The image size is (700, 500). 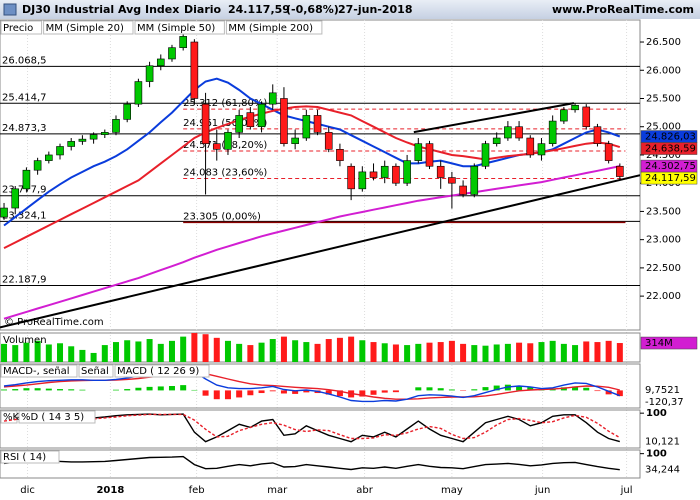 I want to click on header-price: 24.117,59, so click(x=259, y=9).